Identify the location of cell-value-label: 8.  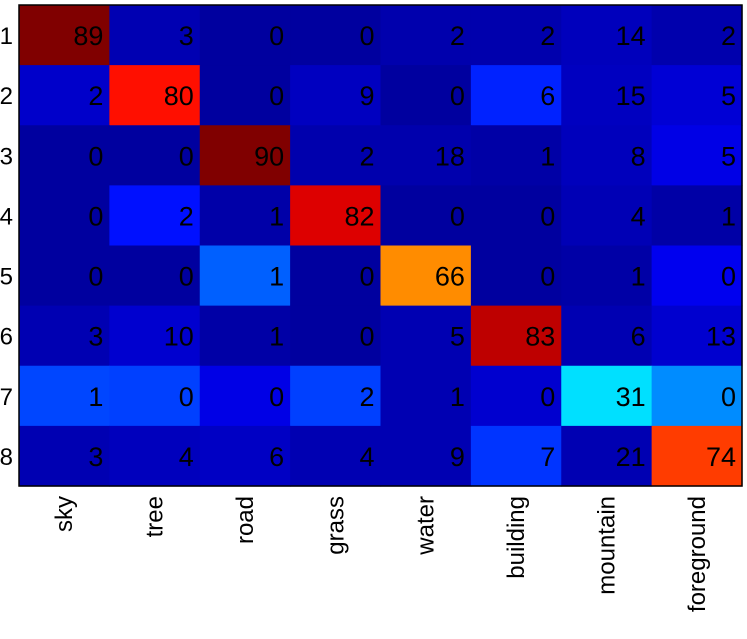
(638, 156).